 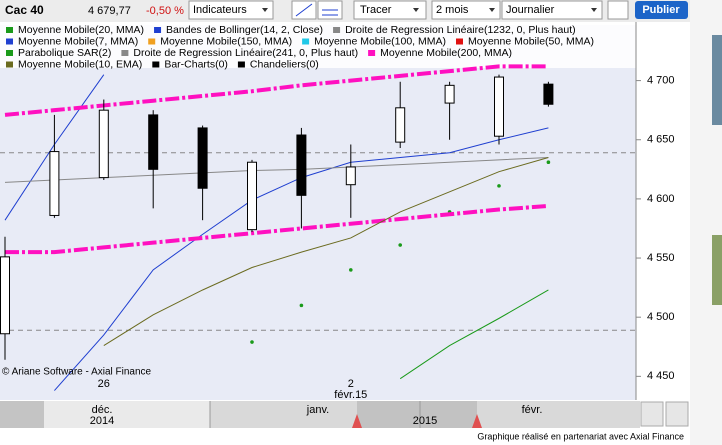 I want to click on legend-label: Moyenne Mobile(200, MMA), so click(x=446, y=53).